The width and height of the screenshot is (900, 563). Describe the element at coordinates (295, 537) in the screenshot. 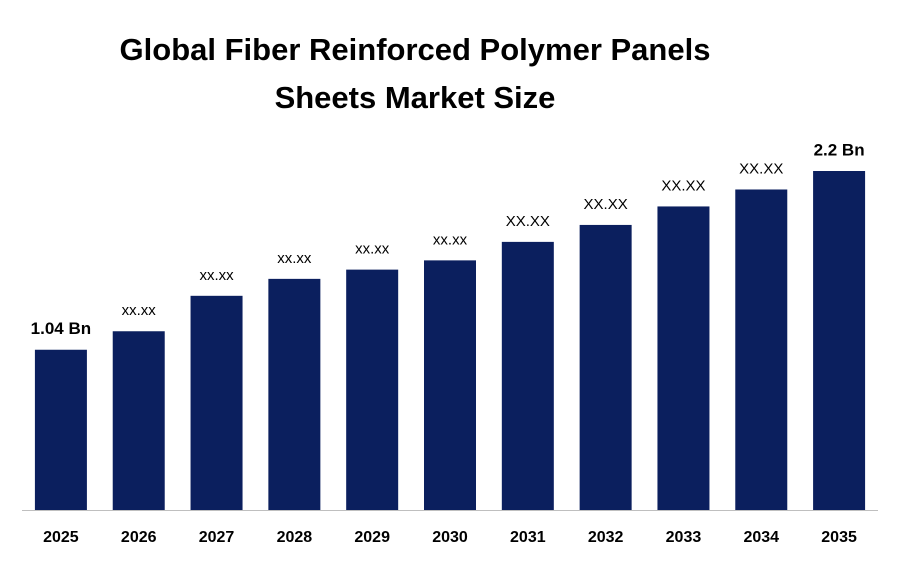

I see `x-tick-label: 2028` at that location.